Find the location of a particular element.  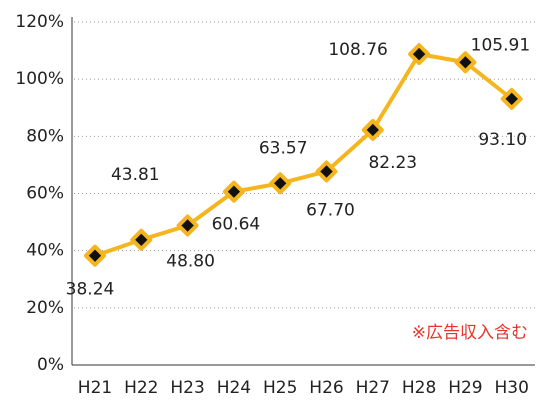

data-label: 43.81 is located at coordinates (135, 175).